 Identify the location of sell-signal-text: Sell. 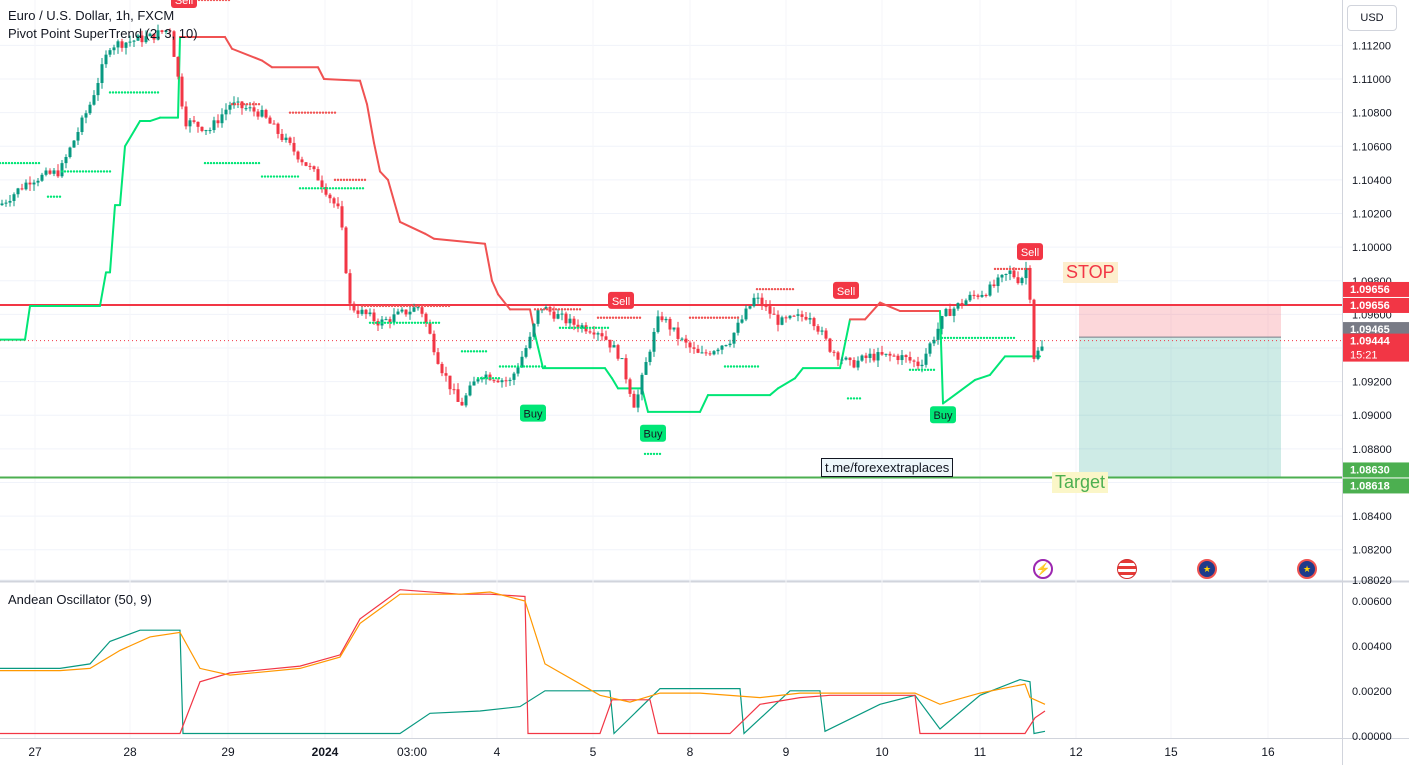
(1030, 253).